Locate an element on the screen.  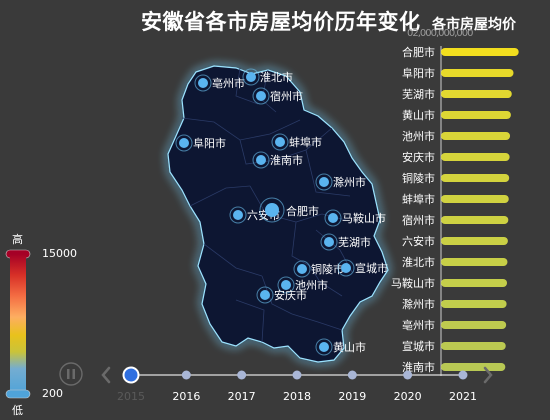
timeline-year-label: 2015 is located at coordinates (131, 396).